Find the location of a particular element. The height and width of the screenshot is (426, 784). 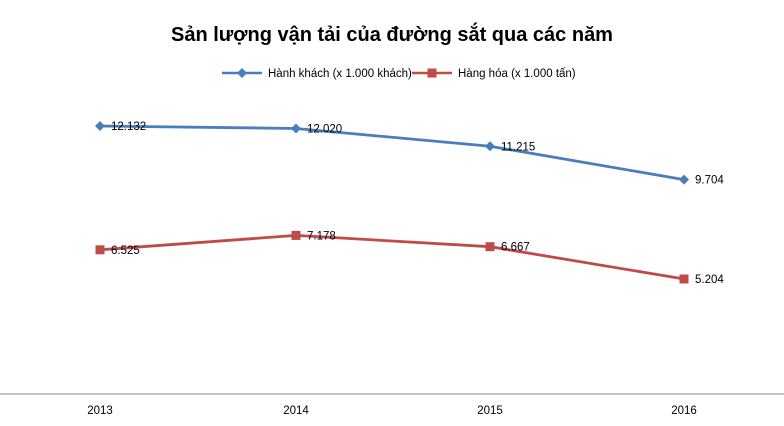

data-label-hanh-khach-2015: 11.215 is located at coordinates (518, 147).